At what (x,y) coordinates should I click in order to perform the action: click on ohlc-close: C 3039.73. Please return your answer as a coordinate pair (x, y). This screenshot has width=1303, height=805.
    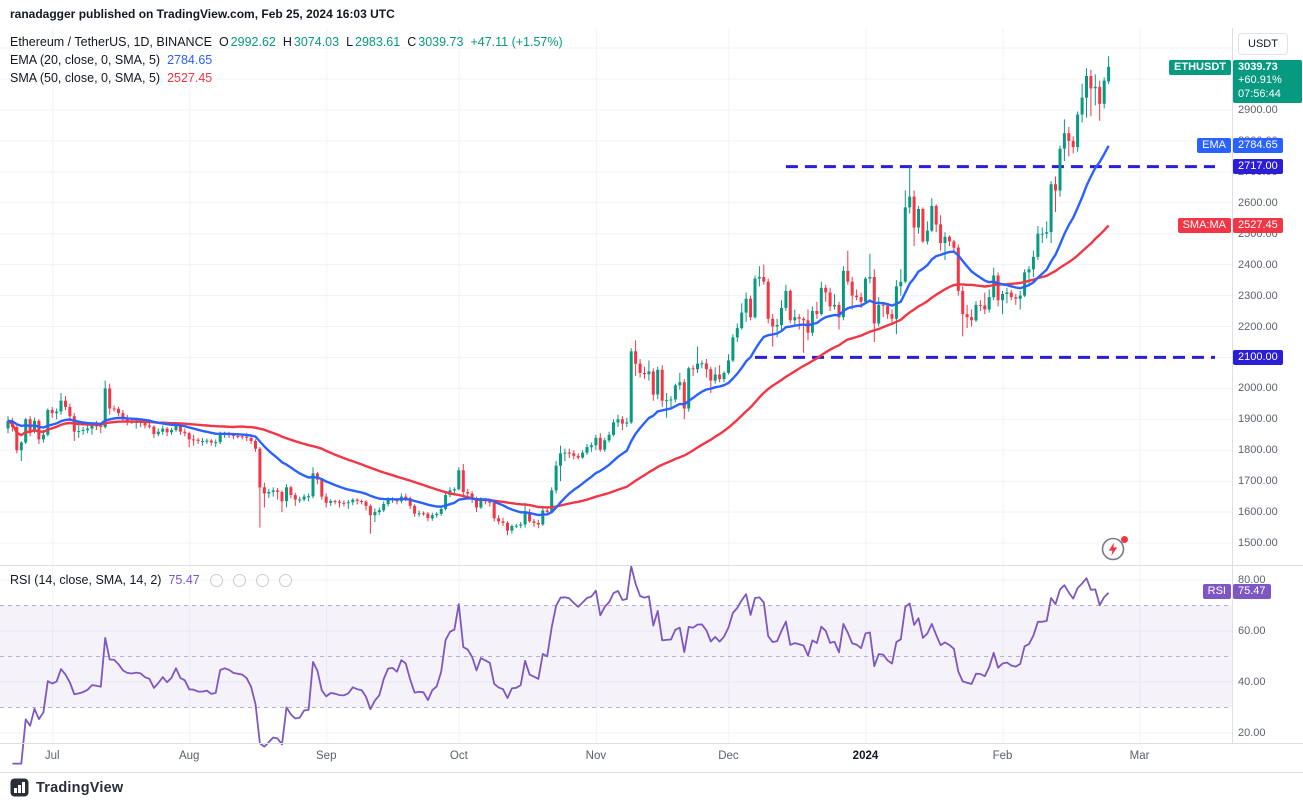
    Looking at the image, I should click on (435, 42).